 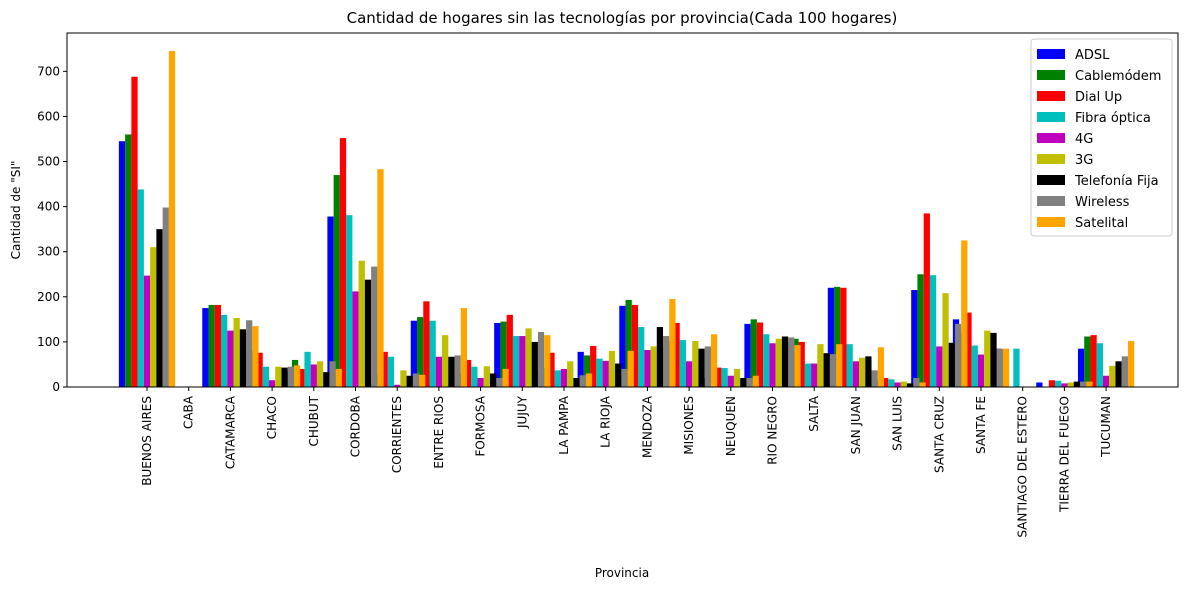 What do you see at coordinates (647, 368) in the screenshot?
I see `bar-4g-mendoza` at bounding box center [647, 368].